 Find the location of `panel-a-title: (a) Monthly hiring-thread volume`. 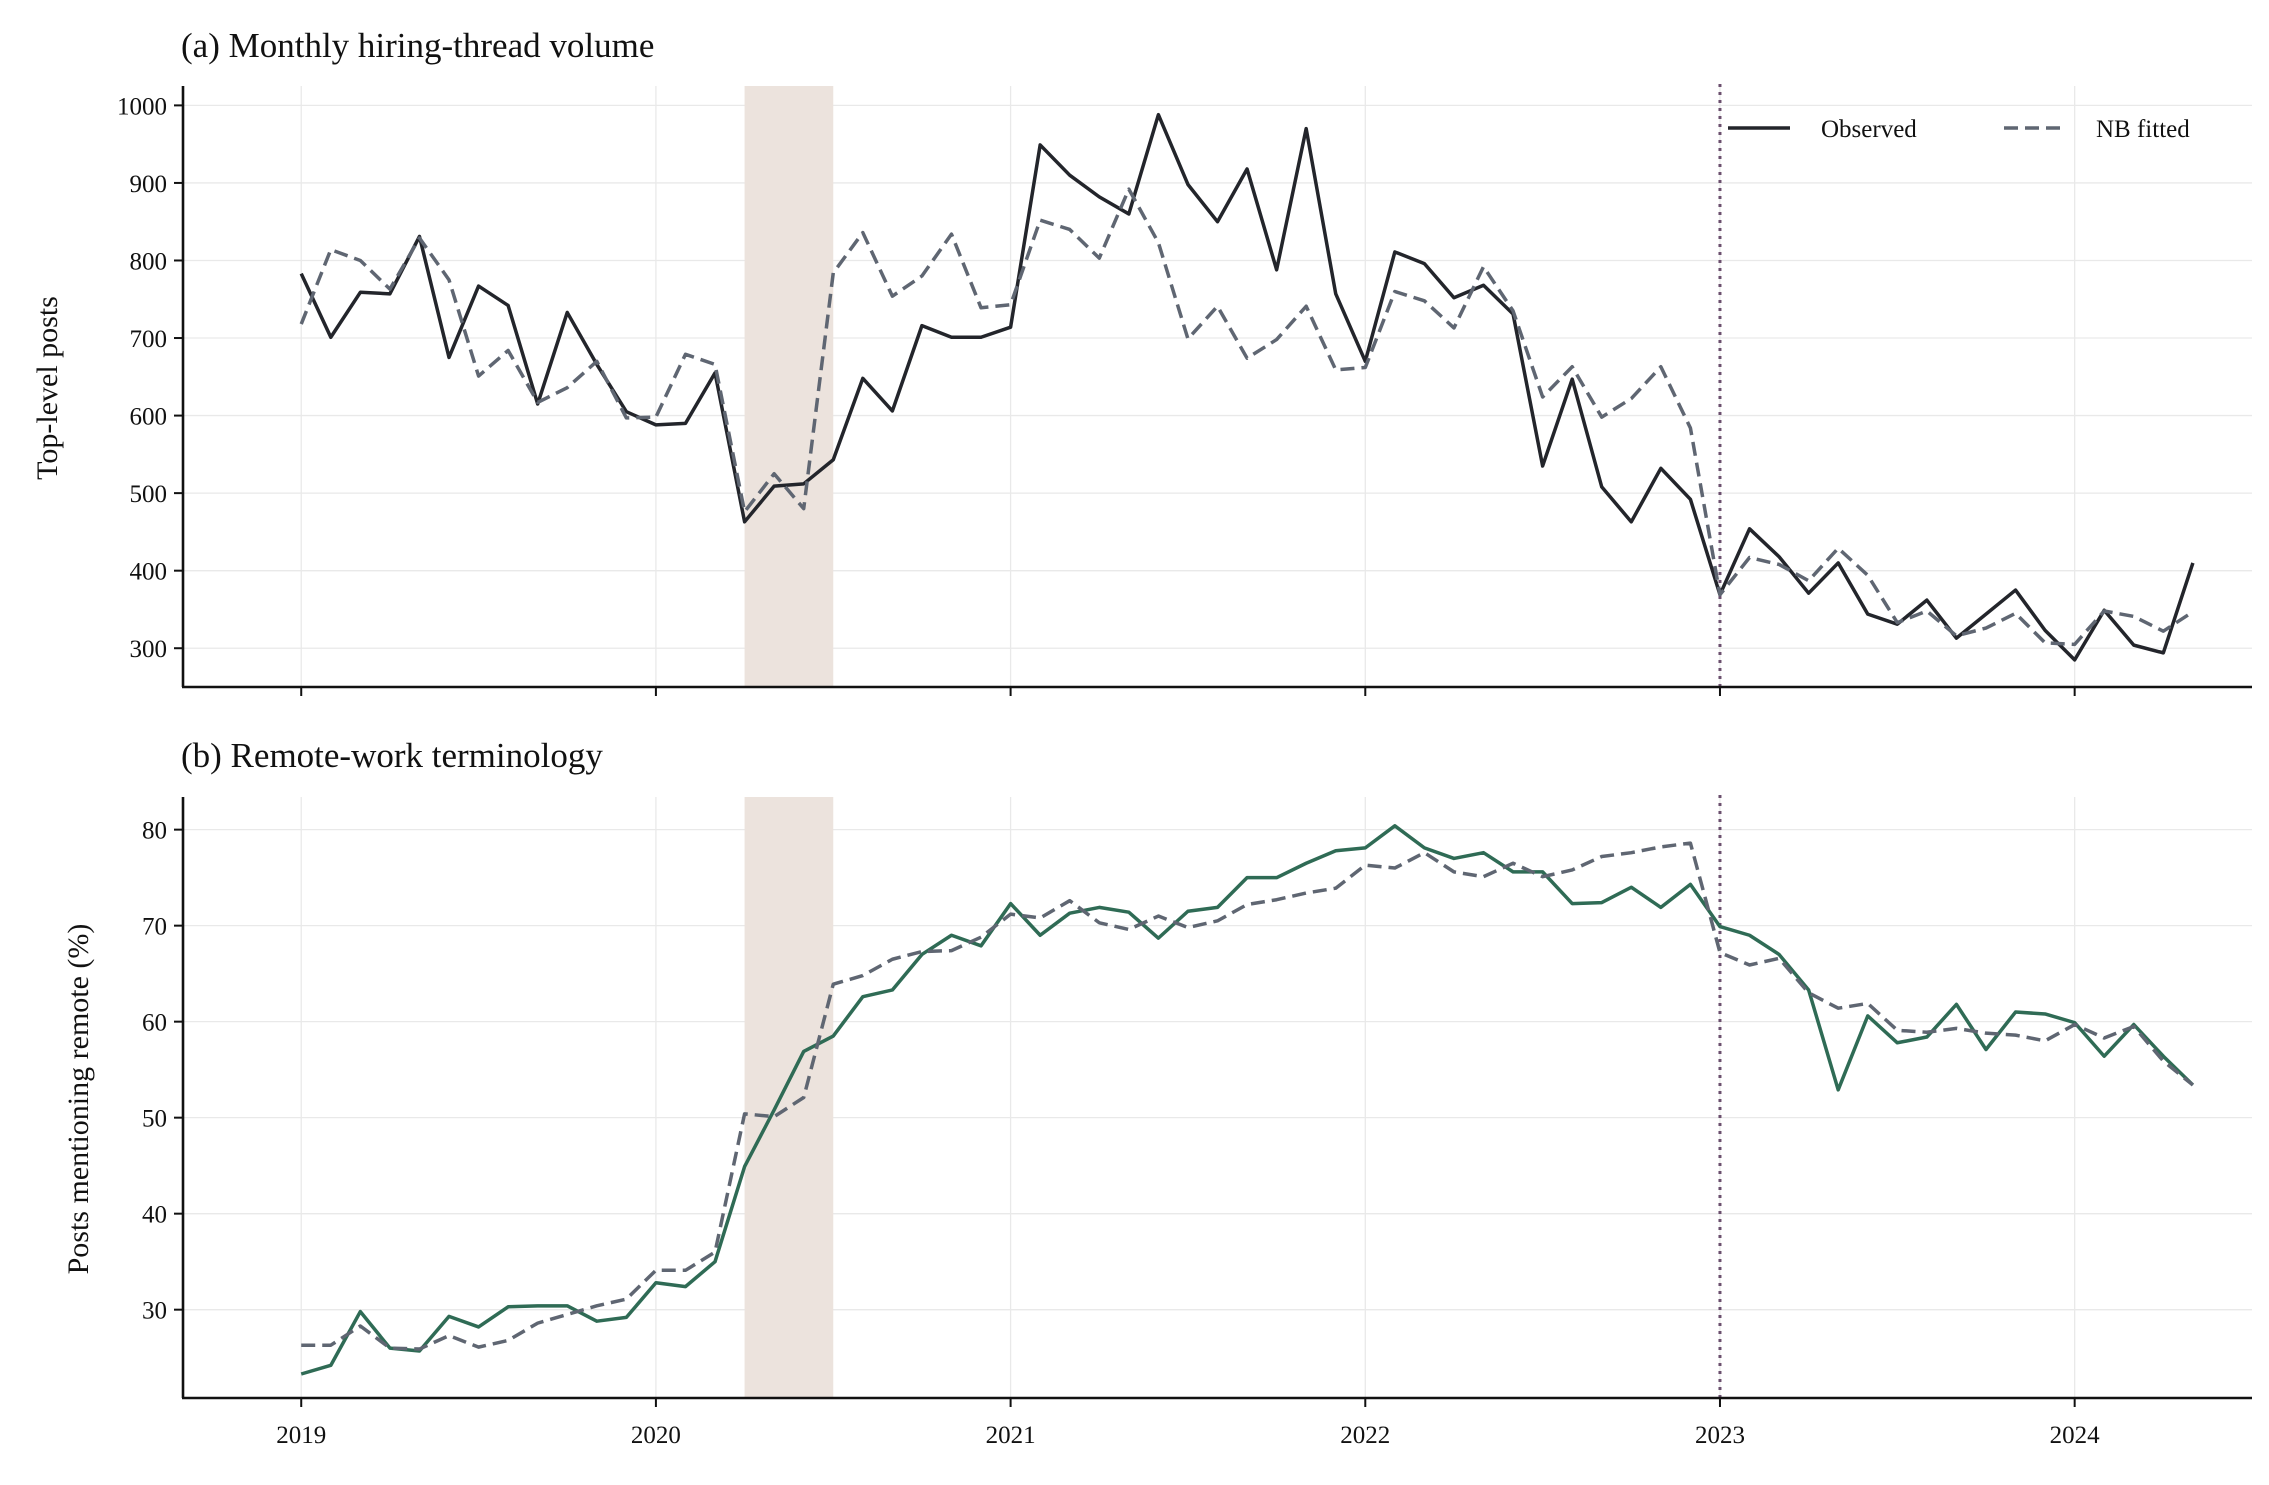

panel-a-title: (a) Monthly hiring-thread volume is located at coordinates (417, 45).